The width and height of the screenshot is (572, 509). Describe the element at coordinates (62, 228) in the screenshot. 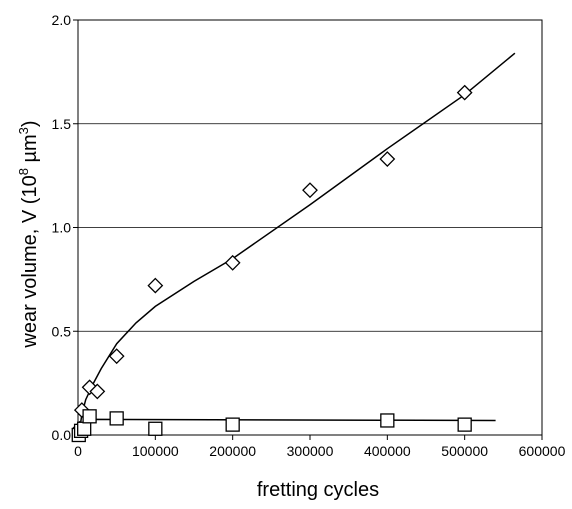

I see `y-tick-label: 1.0` at that location.